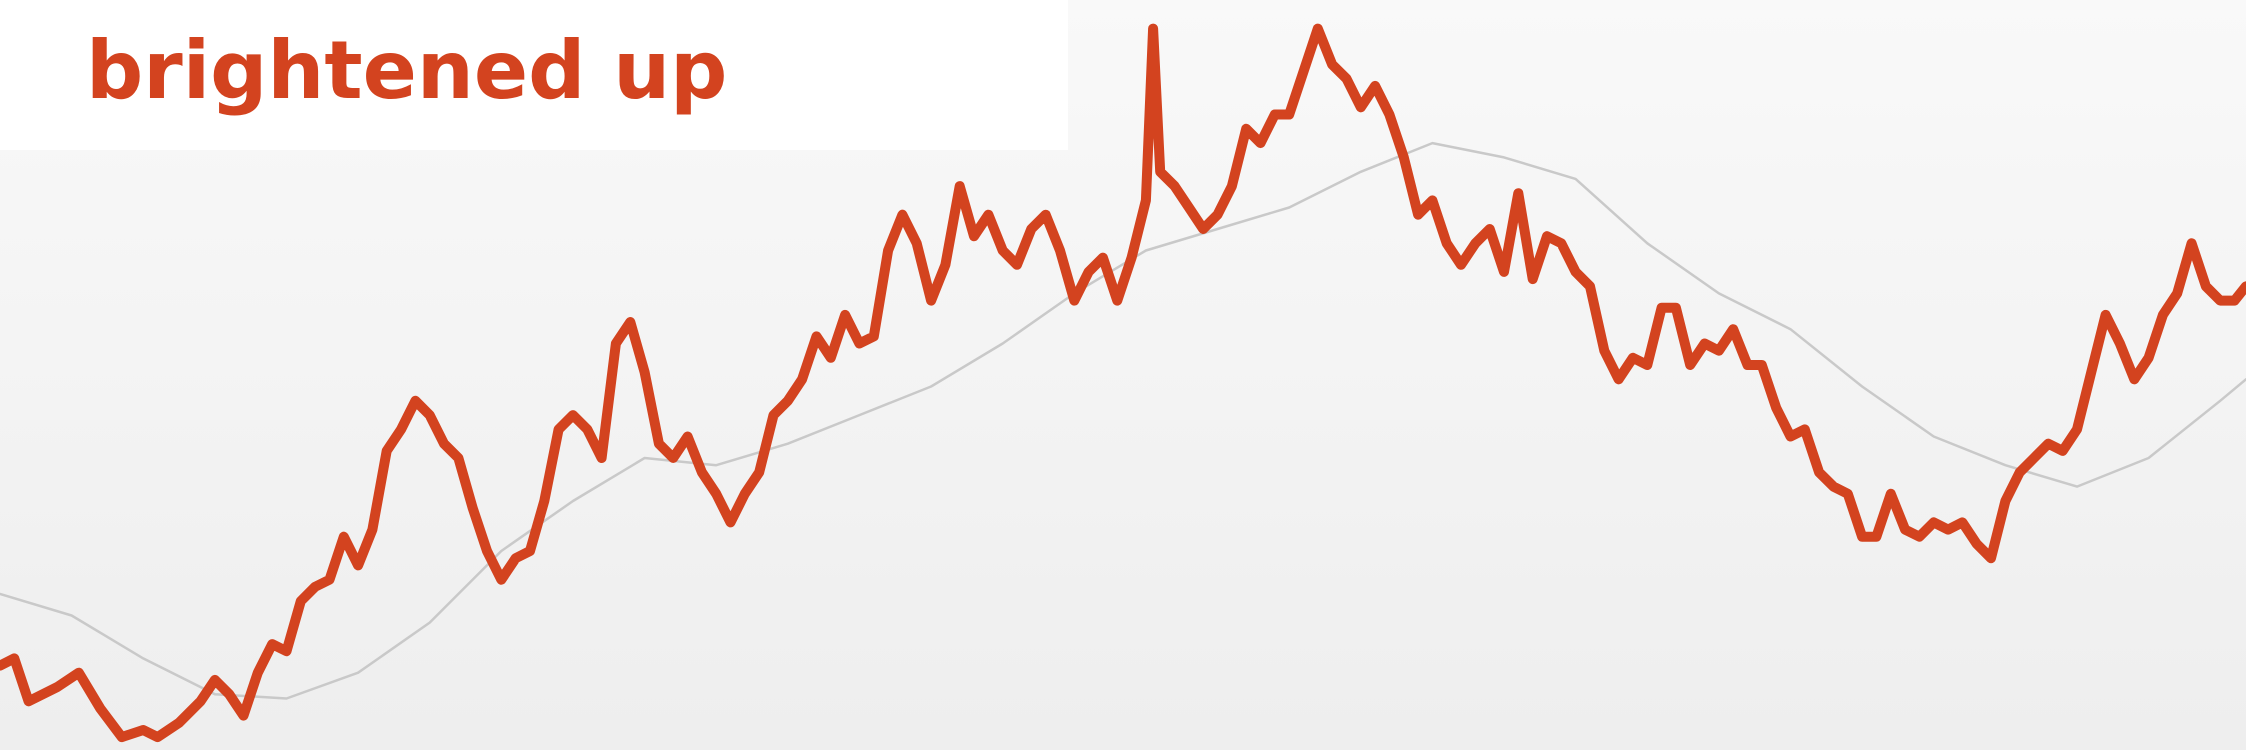 Image resolution: width=2246 pixels, height=750 pixels. I want to click on chart-title: brightened up, so click(406, 70).